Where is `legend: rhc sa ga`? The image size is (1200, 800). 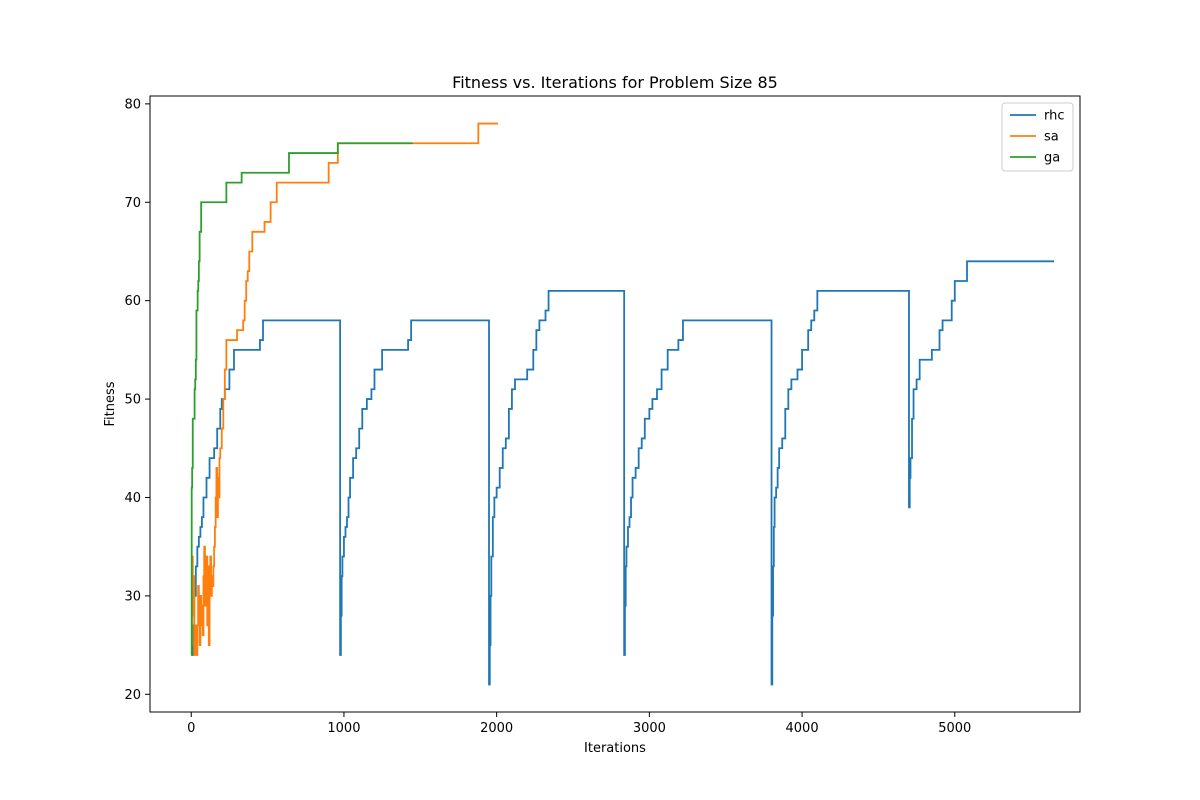
legend: rhc sa ga is located at coordinates (1037, 137).